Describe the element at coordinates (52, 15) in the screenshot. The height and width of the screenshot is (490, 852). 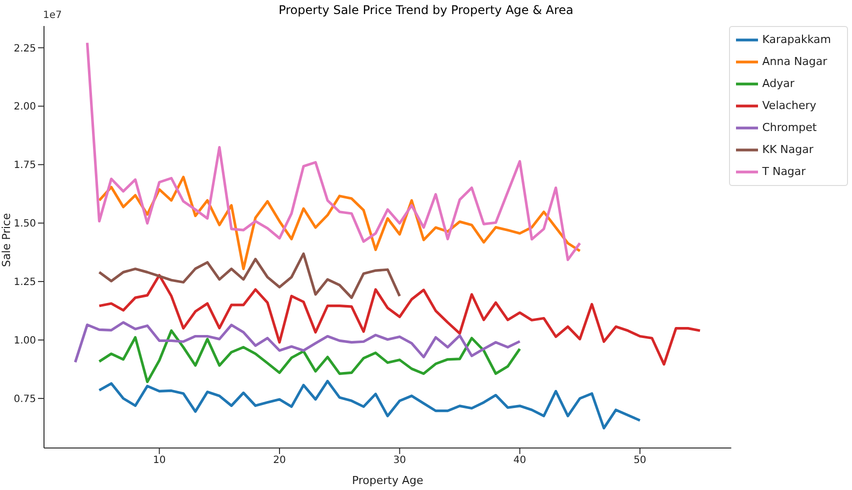
I see `text: 1e7` at that location.